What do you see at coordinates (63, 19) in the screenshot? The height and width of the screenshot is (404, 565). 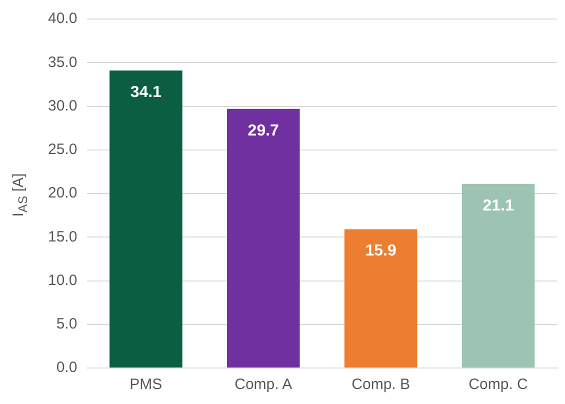 I see `y-tick-label: 40.0` at bounding box center [63, 19].